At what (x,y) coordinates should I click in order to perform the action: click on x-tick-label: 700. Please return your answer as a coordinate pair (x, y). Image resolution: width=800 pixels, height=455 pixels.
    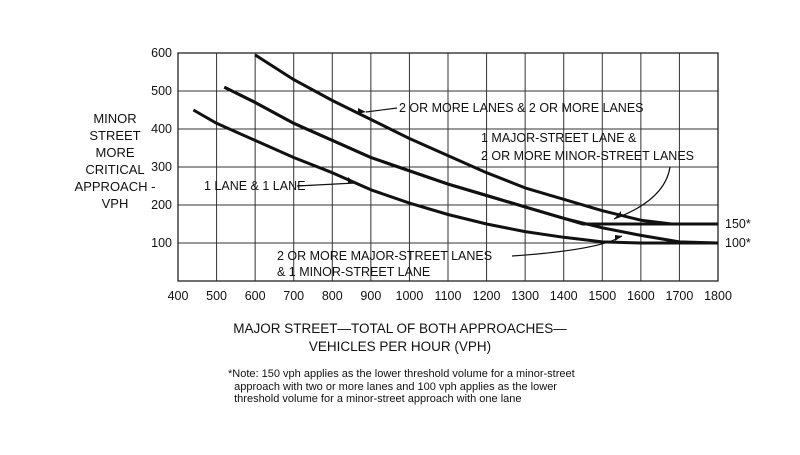
    Looking at the image, I should click on (293, 296).